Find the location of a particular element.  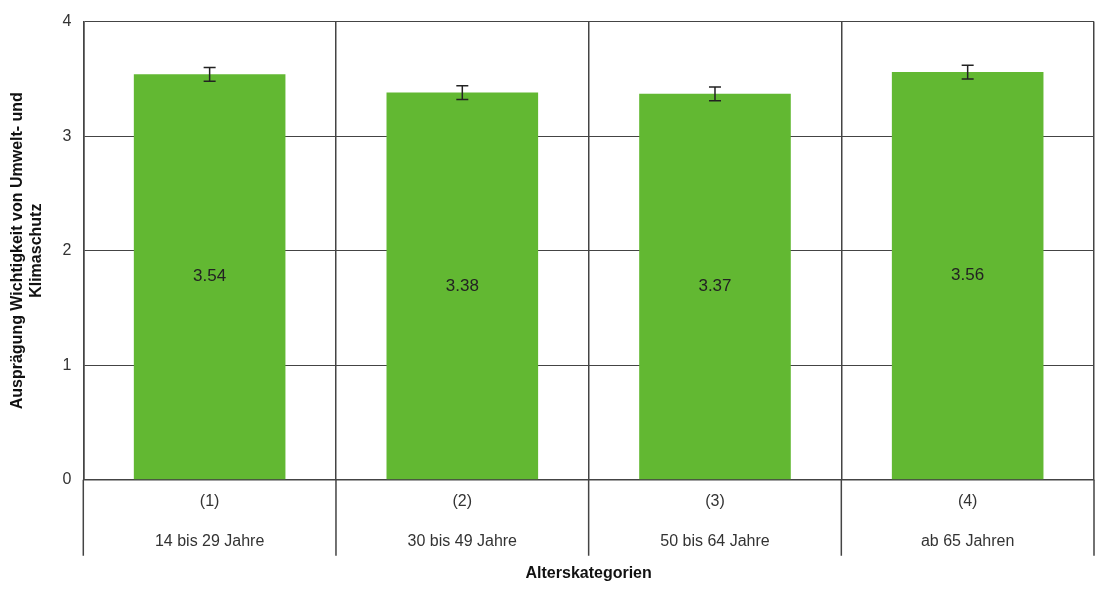

category-label: (4) ab 65 Jahren is located at coordinates (967, 521).